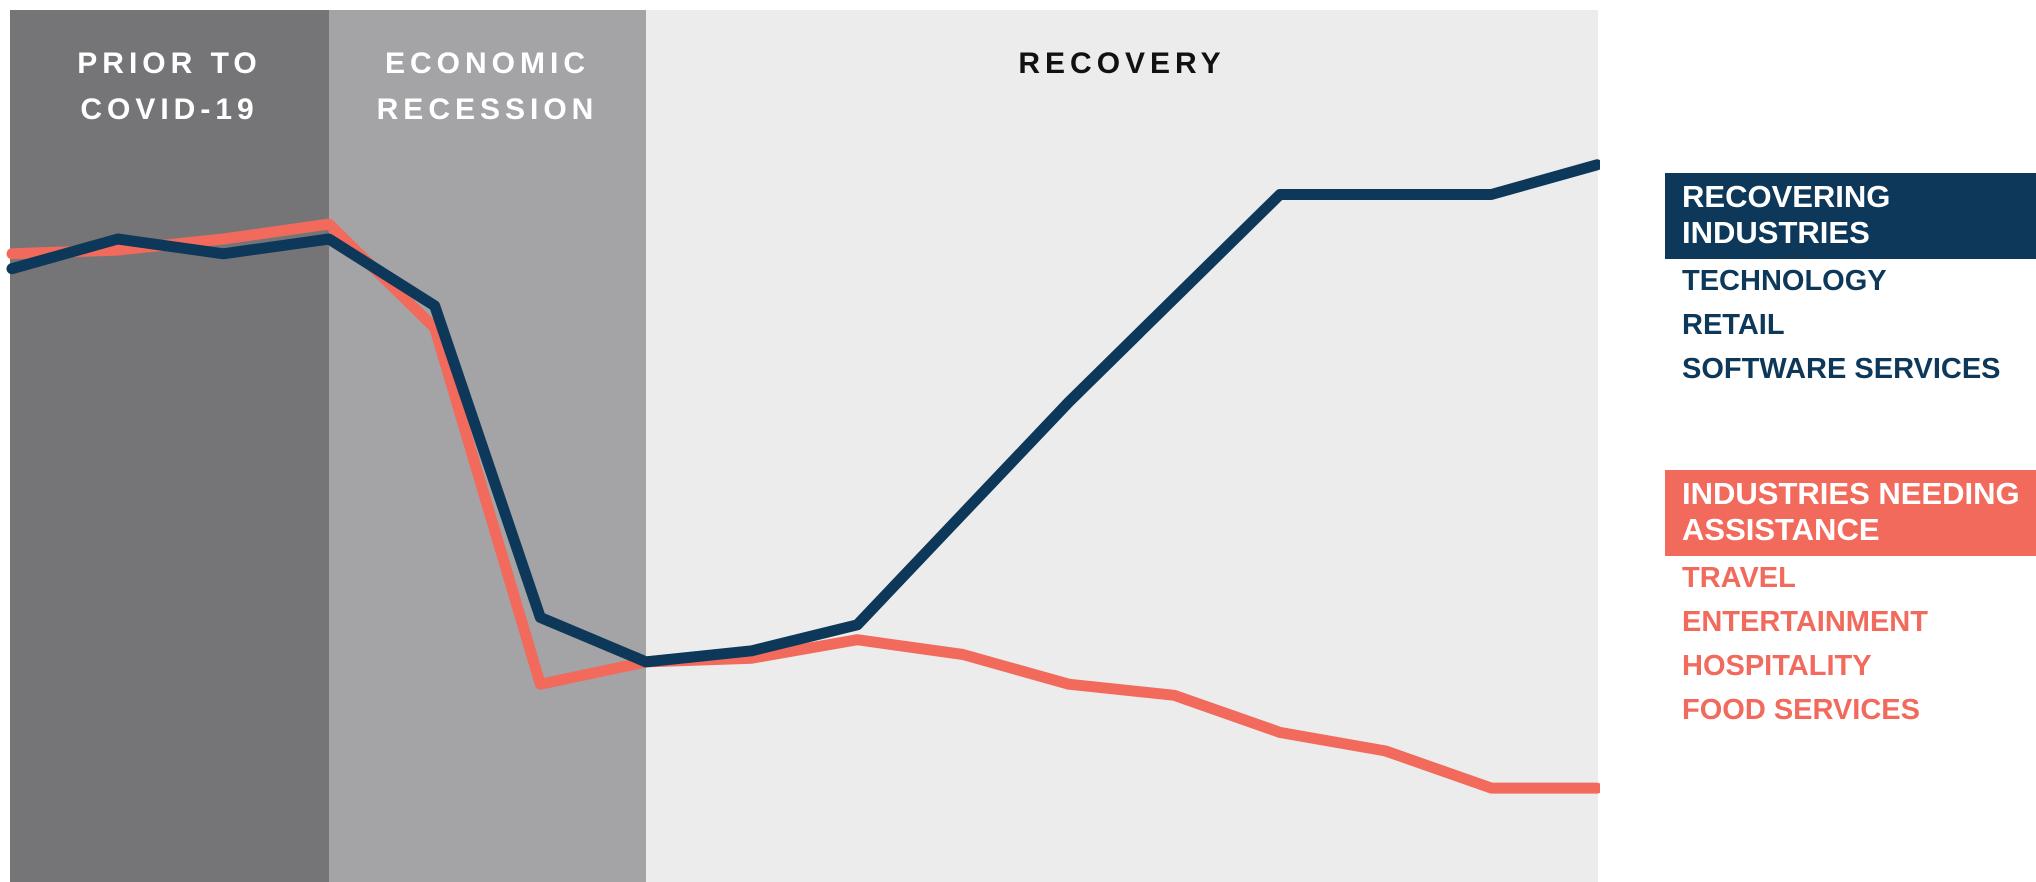 The image size is (2036, 882). What do you see at coordinates (1841, 369) in the screenshot?
I see `legend-item-software-services: SOFTWARE SERVICES` at bounding box center [1841, 369].